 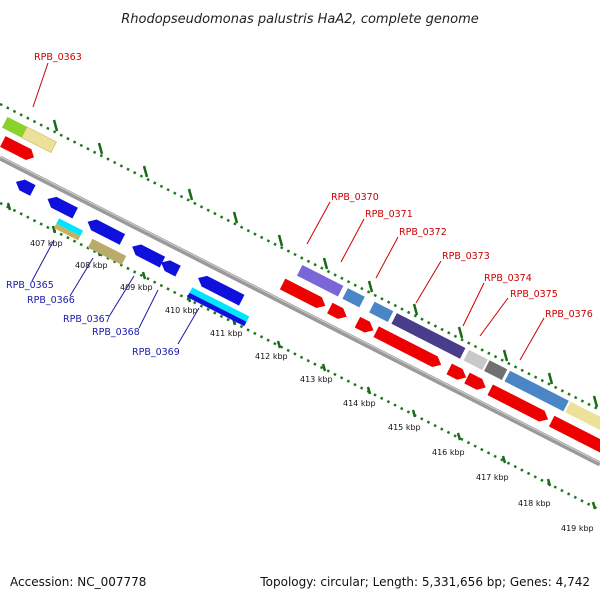 I want to click on label-rpb0374: RPB_0374, so click(x=508, y=278).